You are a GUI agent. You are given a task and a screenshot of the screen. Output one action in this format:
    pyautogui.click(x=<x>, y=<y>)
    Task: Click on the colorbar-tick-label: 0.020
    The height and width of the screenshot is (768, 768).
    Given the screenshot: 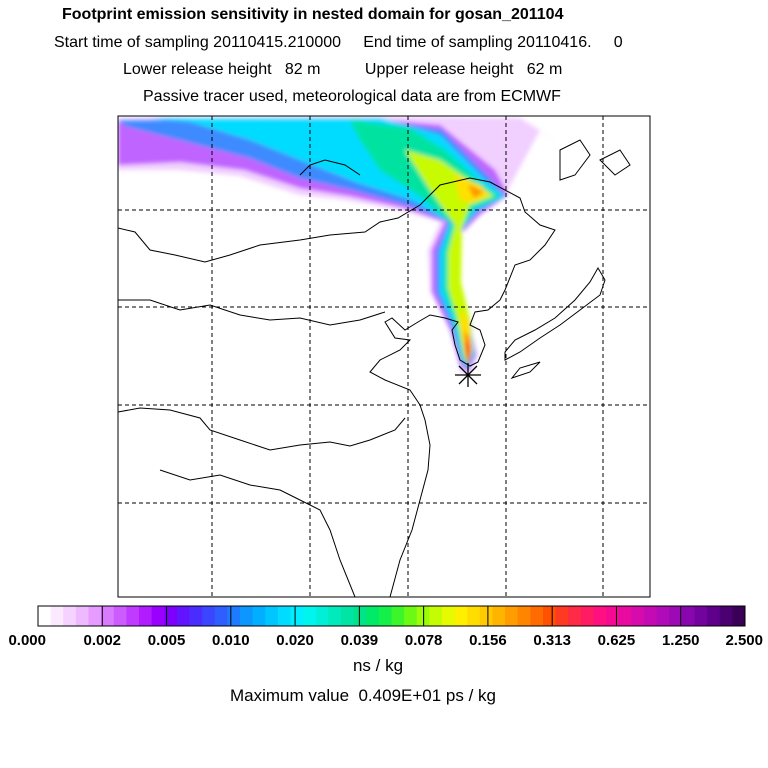 What is the action you would take?
    pyautogui.click(x=295, y=640)
    